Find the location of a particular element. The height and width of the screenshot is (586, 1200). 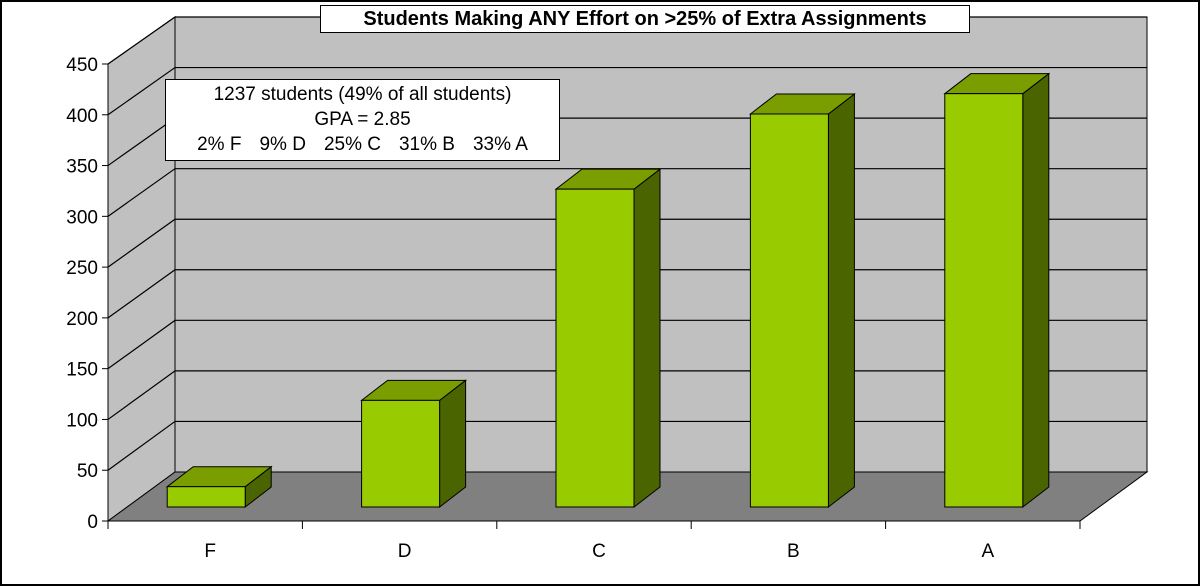

ytick-label-250: 250 is located at coordinates (82, 268).